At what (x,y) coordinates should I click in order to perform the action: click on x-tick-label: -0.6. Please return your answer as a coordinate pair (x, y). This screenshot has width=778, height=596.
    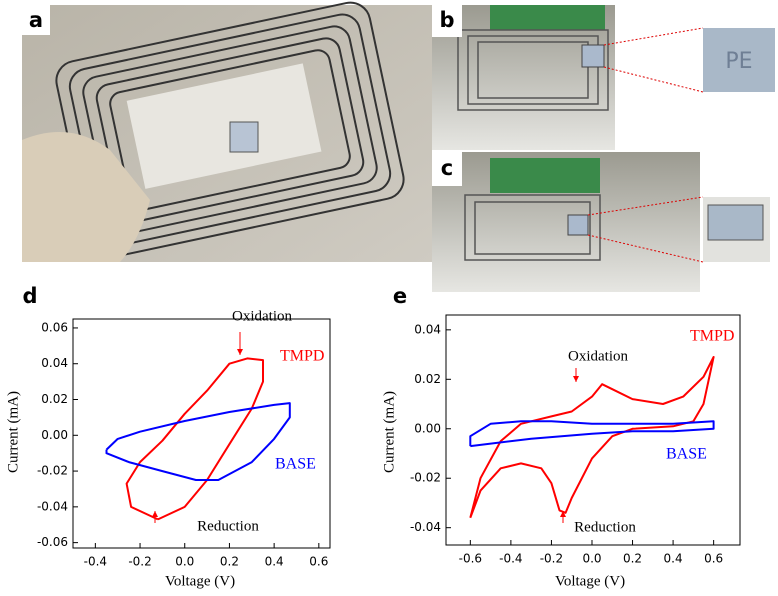
    Looking at the image, I should click on (470, 559).